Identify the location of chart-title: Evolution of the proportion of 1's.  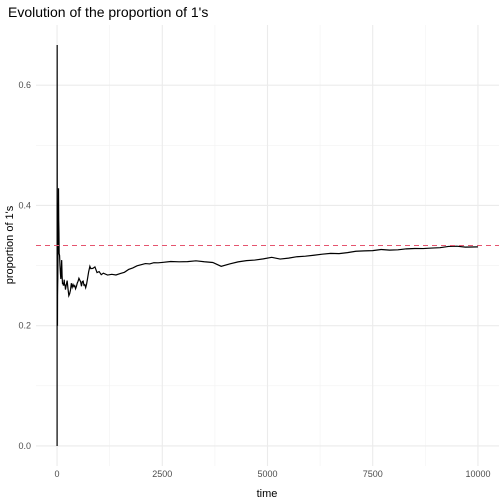
(108, 12).